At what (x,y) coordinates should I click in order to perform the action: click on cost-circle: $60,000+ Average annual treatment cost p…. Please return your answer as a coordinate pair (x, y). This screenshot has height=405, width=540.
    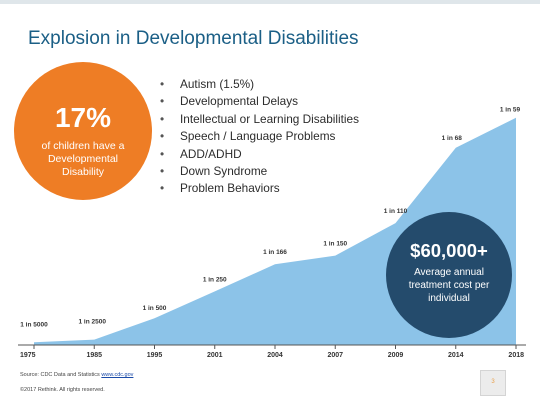
    Looking at the image, I should click on (449, 275).